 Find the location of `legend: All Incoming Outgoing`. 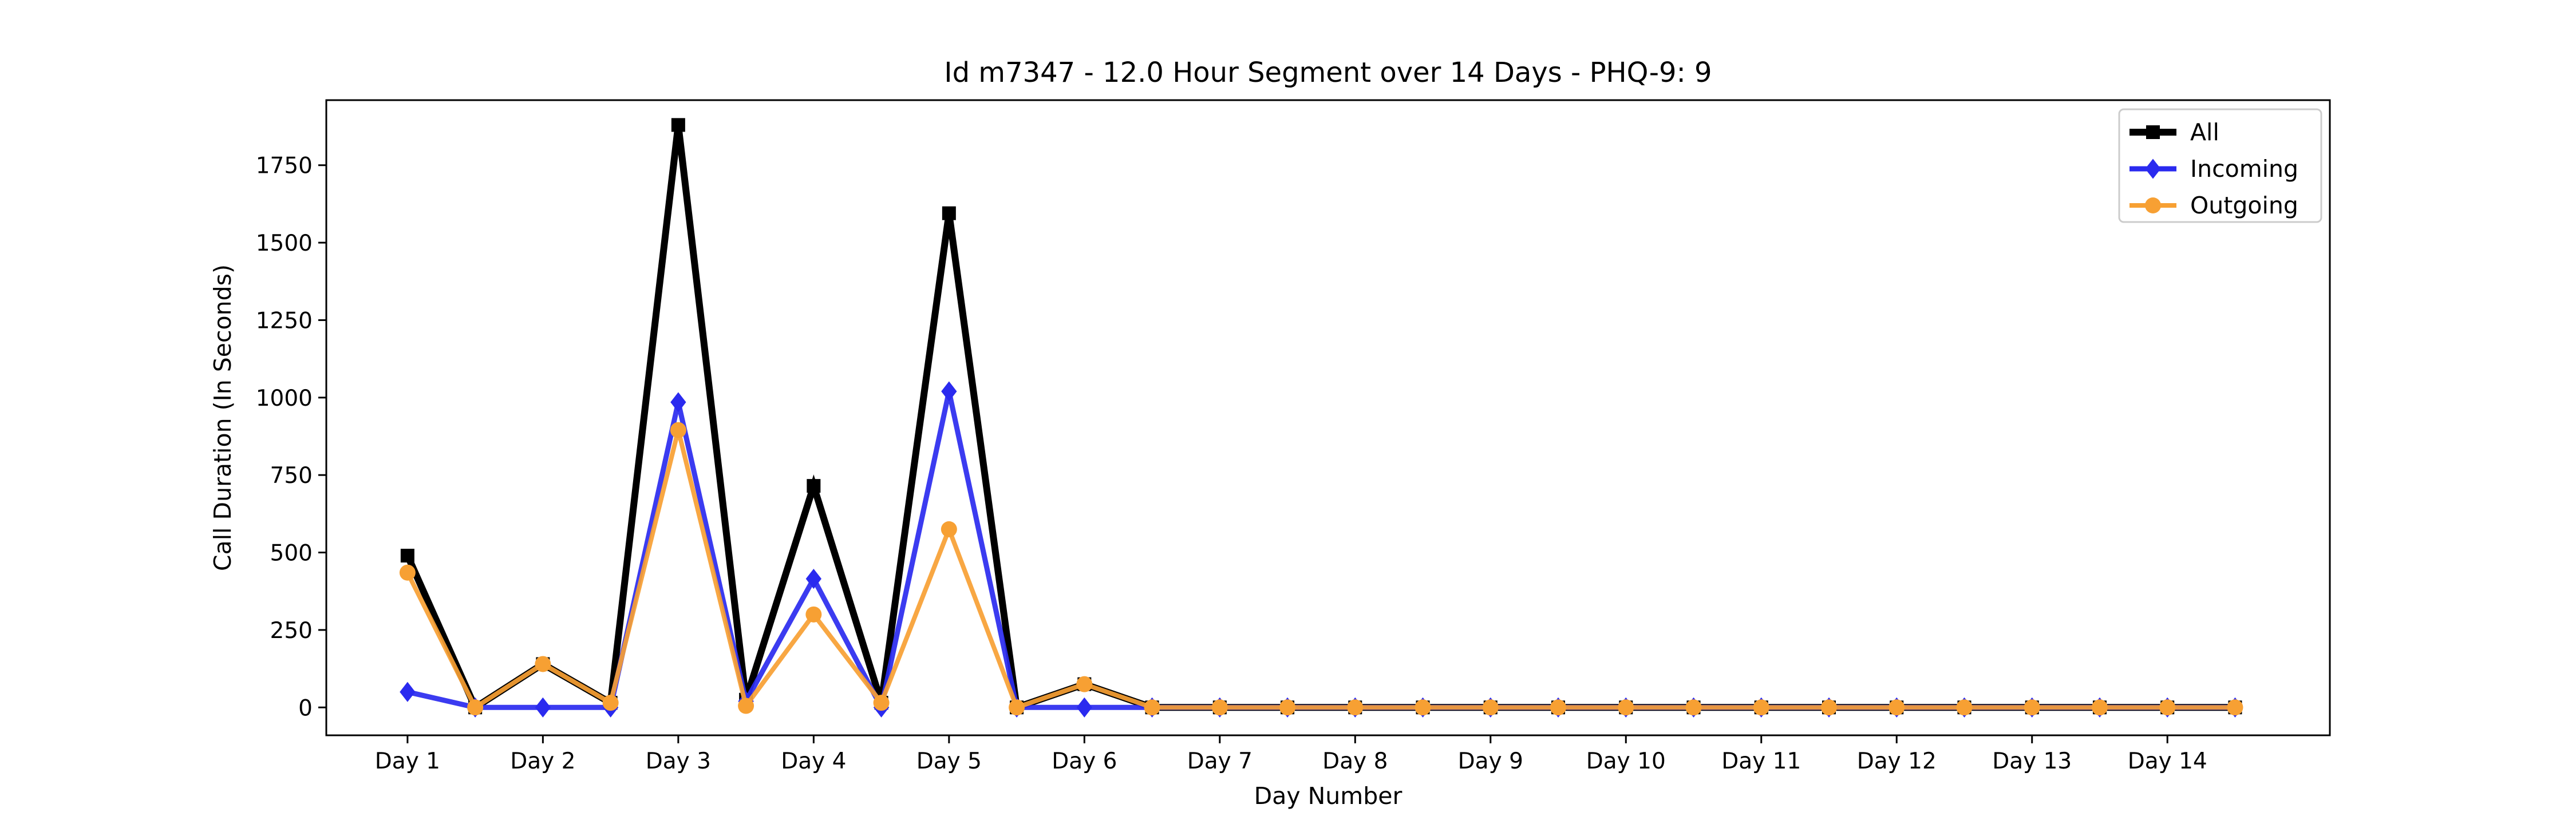

legend: All Incoming Outgoing is located at coordinates (2220, 165).